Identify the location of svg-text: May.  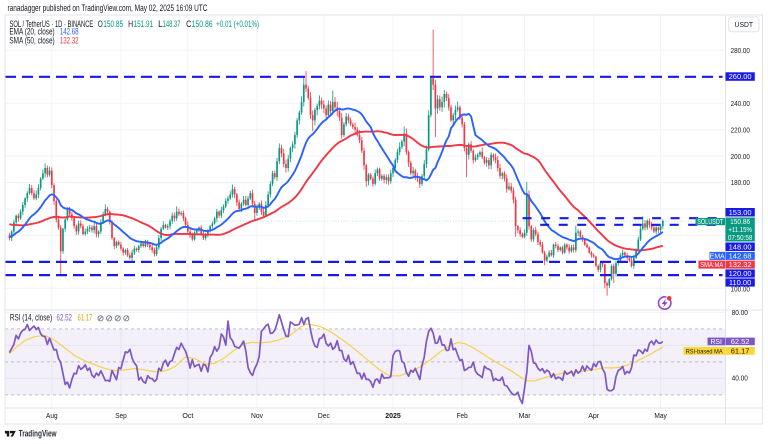
(660, 415).